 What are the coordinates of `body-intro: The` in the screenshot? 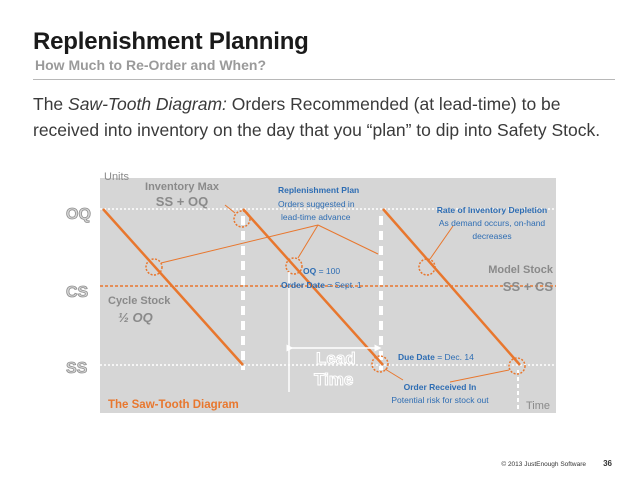 It's located at (51, 104).